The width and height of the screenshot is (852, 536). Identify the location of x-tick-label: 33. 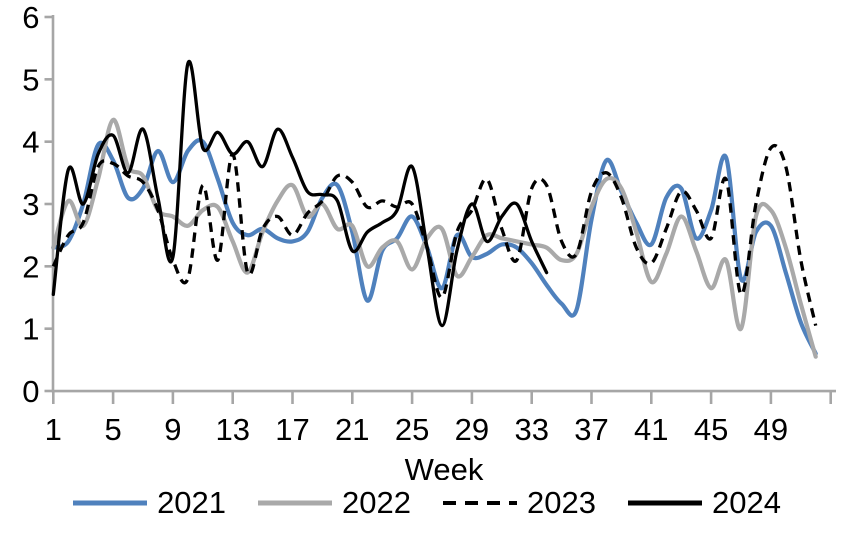
(531, 429).